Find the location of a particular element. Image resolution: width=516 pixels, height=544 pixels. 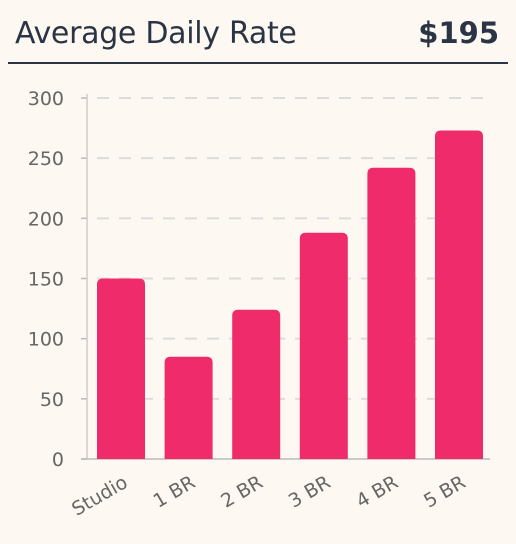

chart-title: Average Daily Rate is located at coordinates (156, 33).